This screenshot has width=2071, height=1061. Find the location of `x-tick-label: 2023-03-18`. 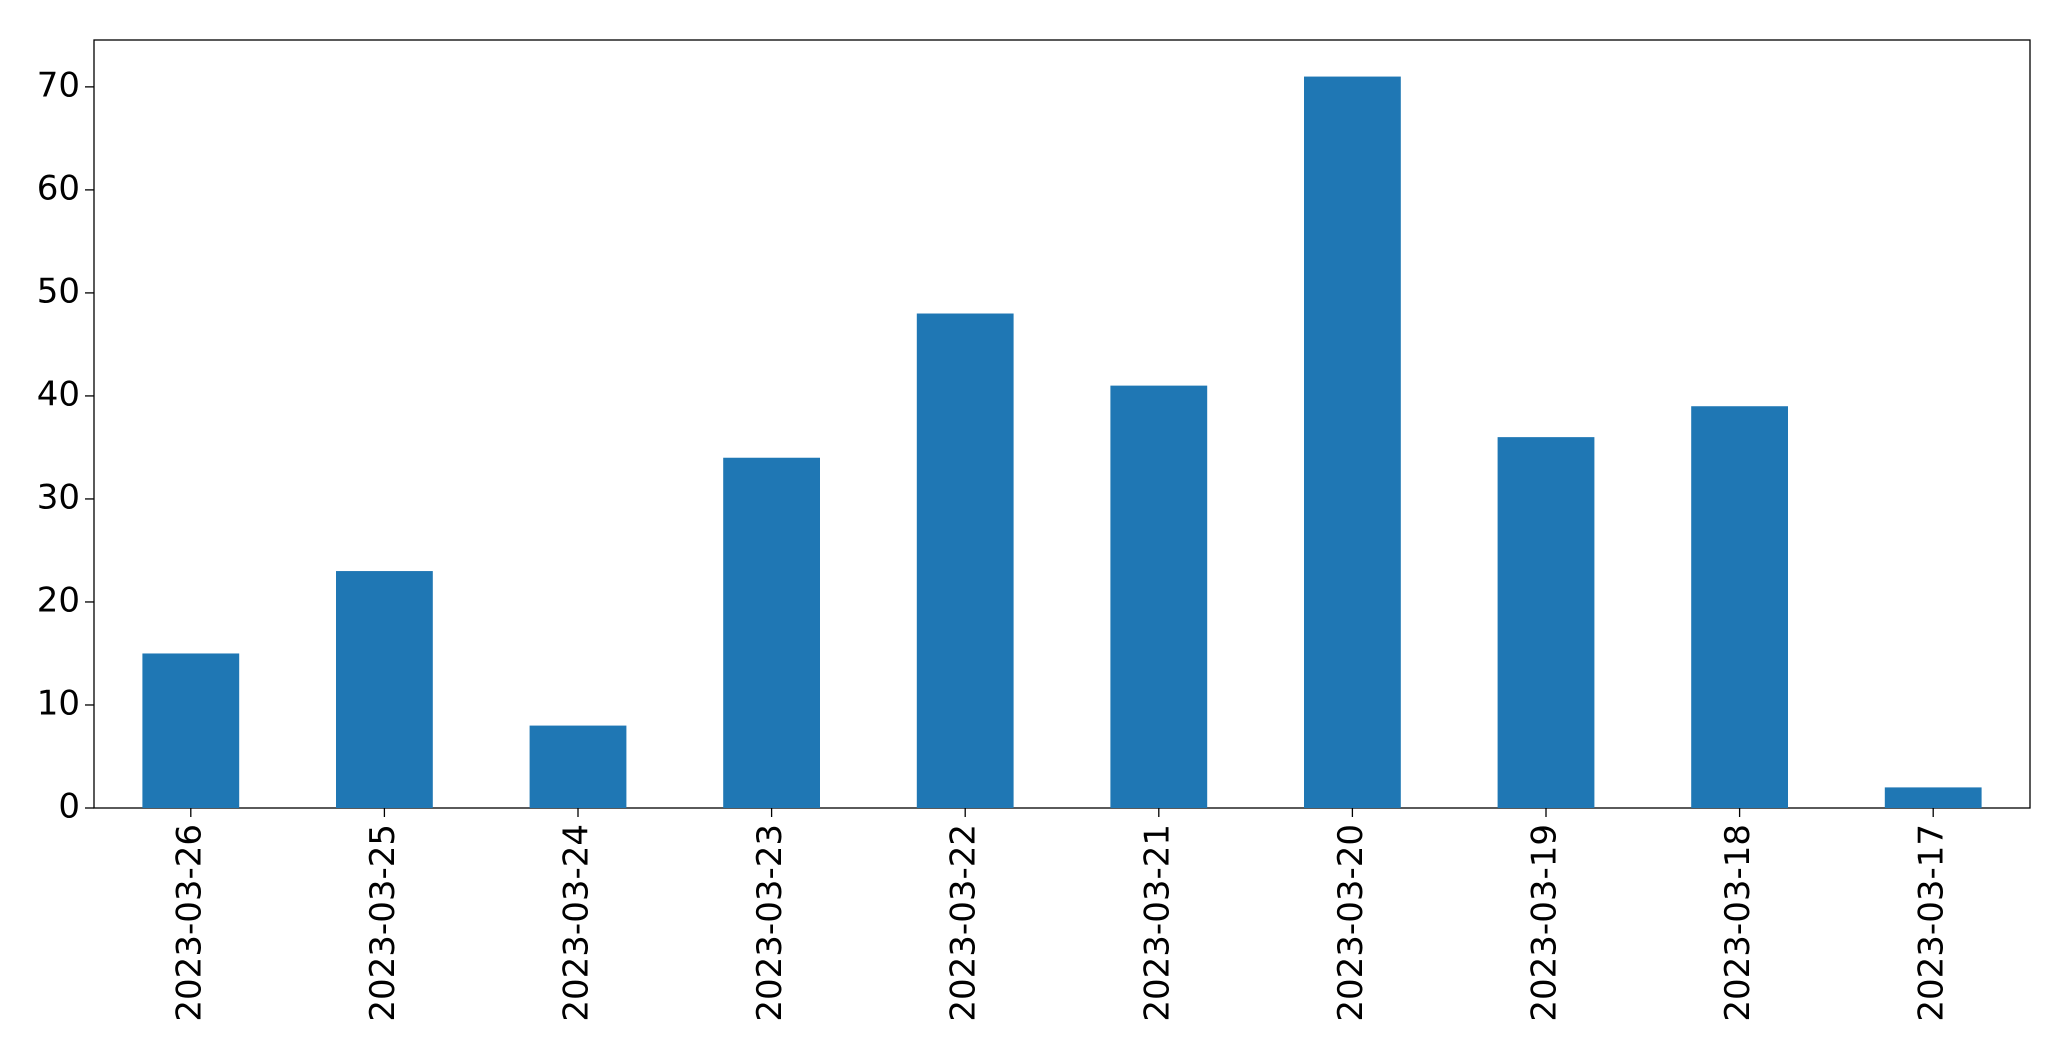

x-tick-label: 2023-03-18 is located at coordinates (1738, 923).